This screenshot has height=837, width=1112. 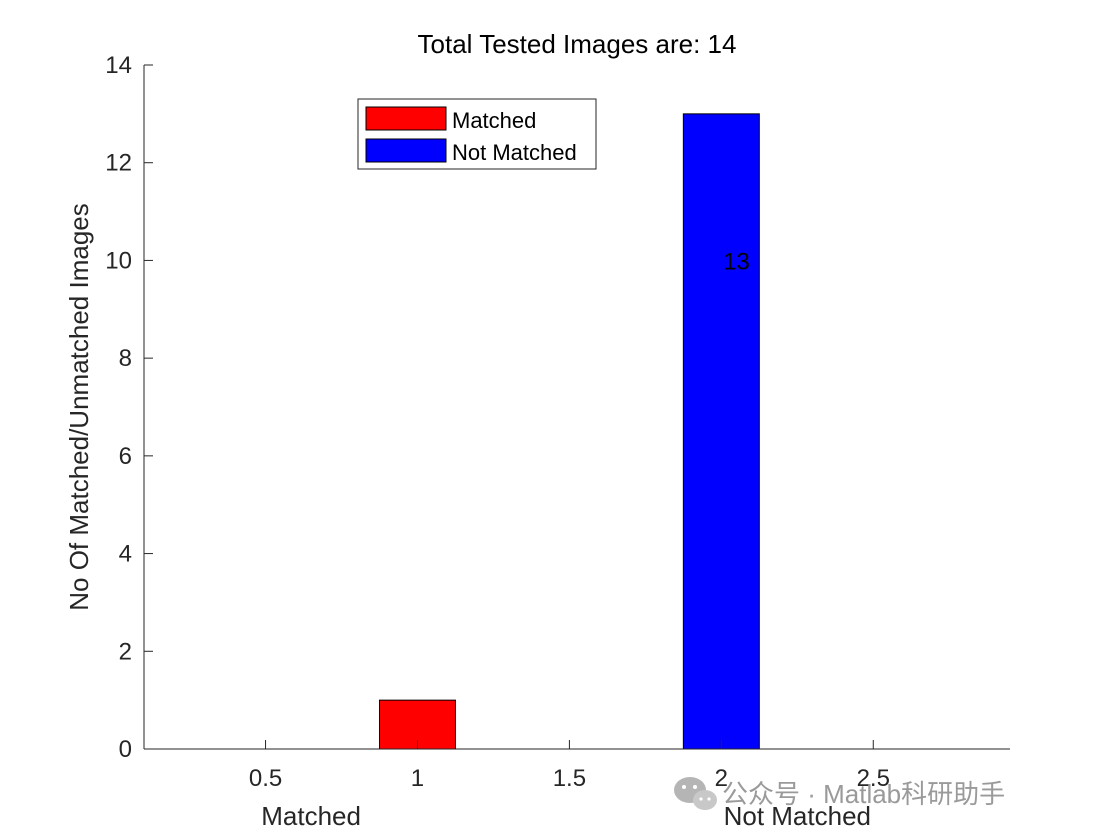 What do you see at coordinates (494, 120) in the screenshot?
I see `legend-label-matched: Matched` at bounding box center [494, 120].